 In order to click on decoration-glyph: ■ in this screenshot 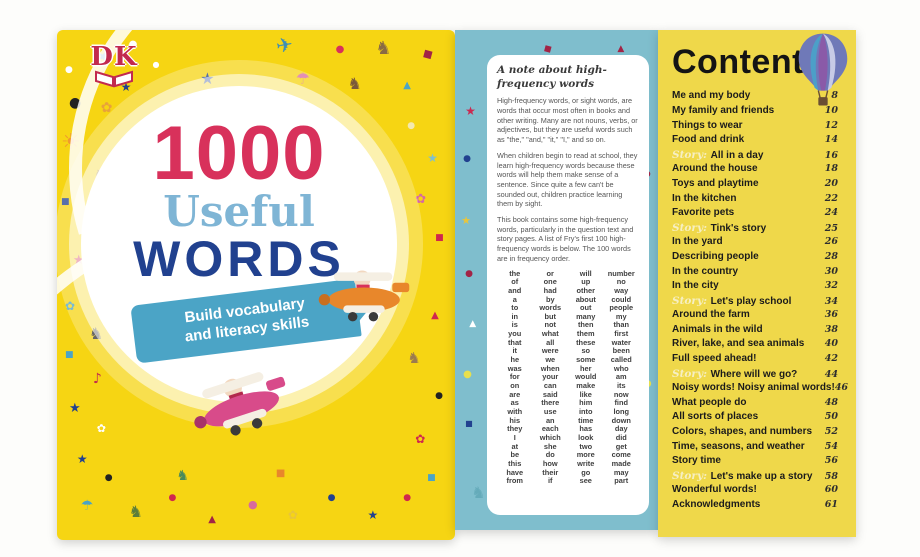, I will do `click(65, 202)`.